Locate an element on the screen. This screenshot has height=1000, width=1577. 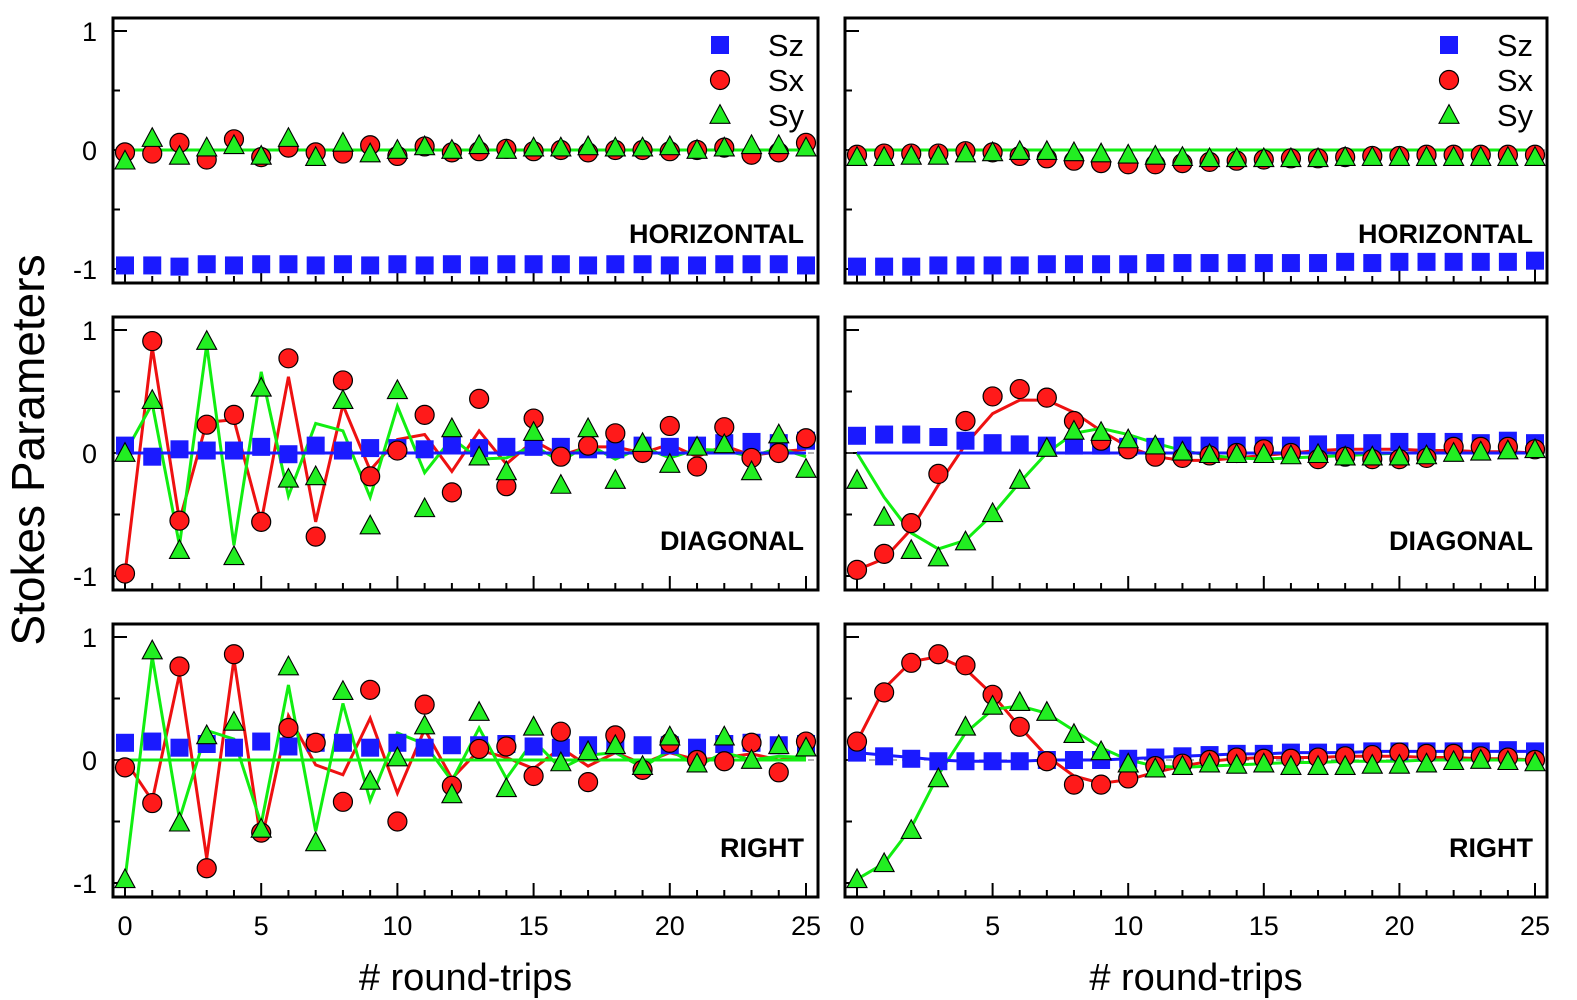
panel-right-middle: DIAGONAL is located at coordinates (1196, 453).